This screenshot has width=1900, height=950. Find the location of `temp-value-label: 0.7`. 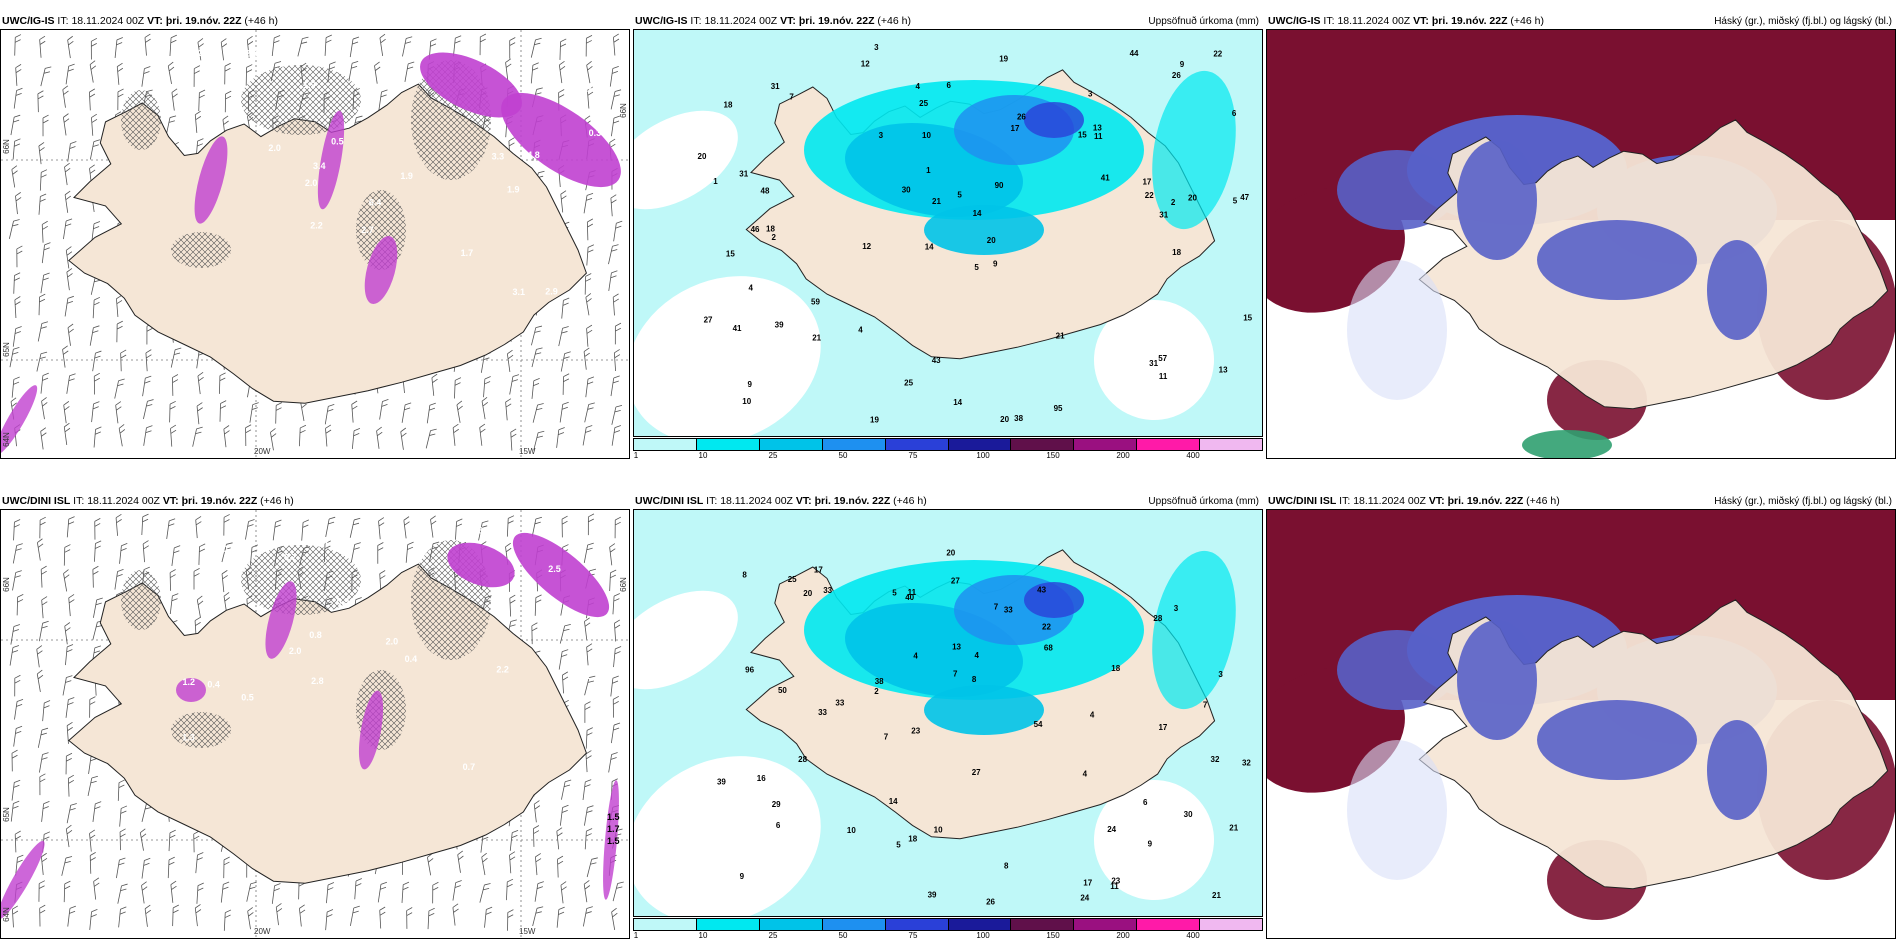

temp-value-label: 0.7 is located at coordinates (469, 767).